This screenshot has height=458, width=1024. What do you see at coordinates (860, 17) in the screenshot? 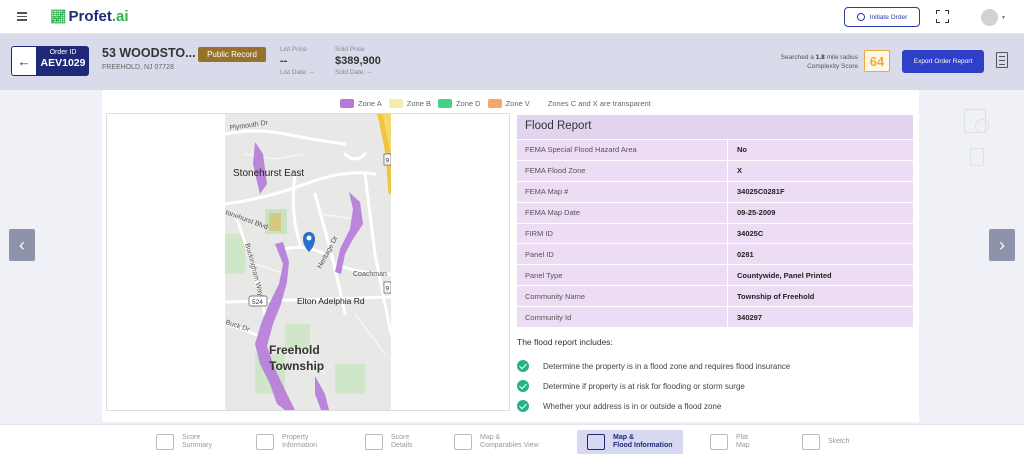
I see `search-icon` at bounding box center [860, 17].